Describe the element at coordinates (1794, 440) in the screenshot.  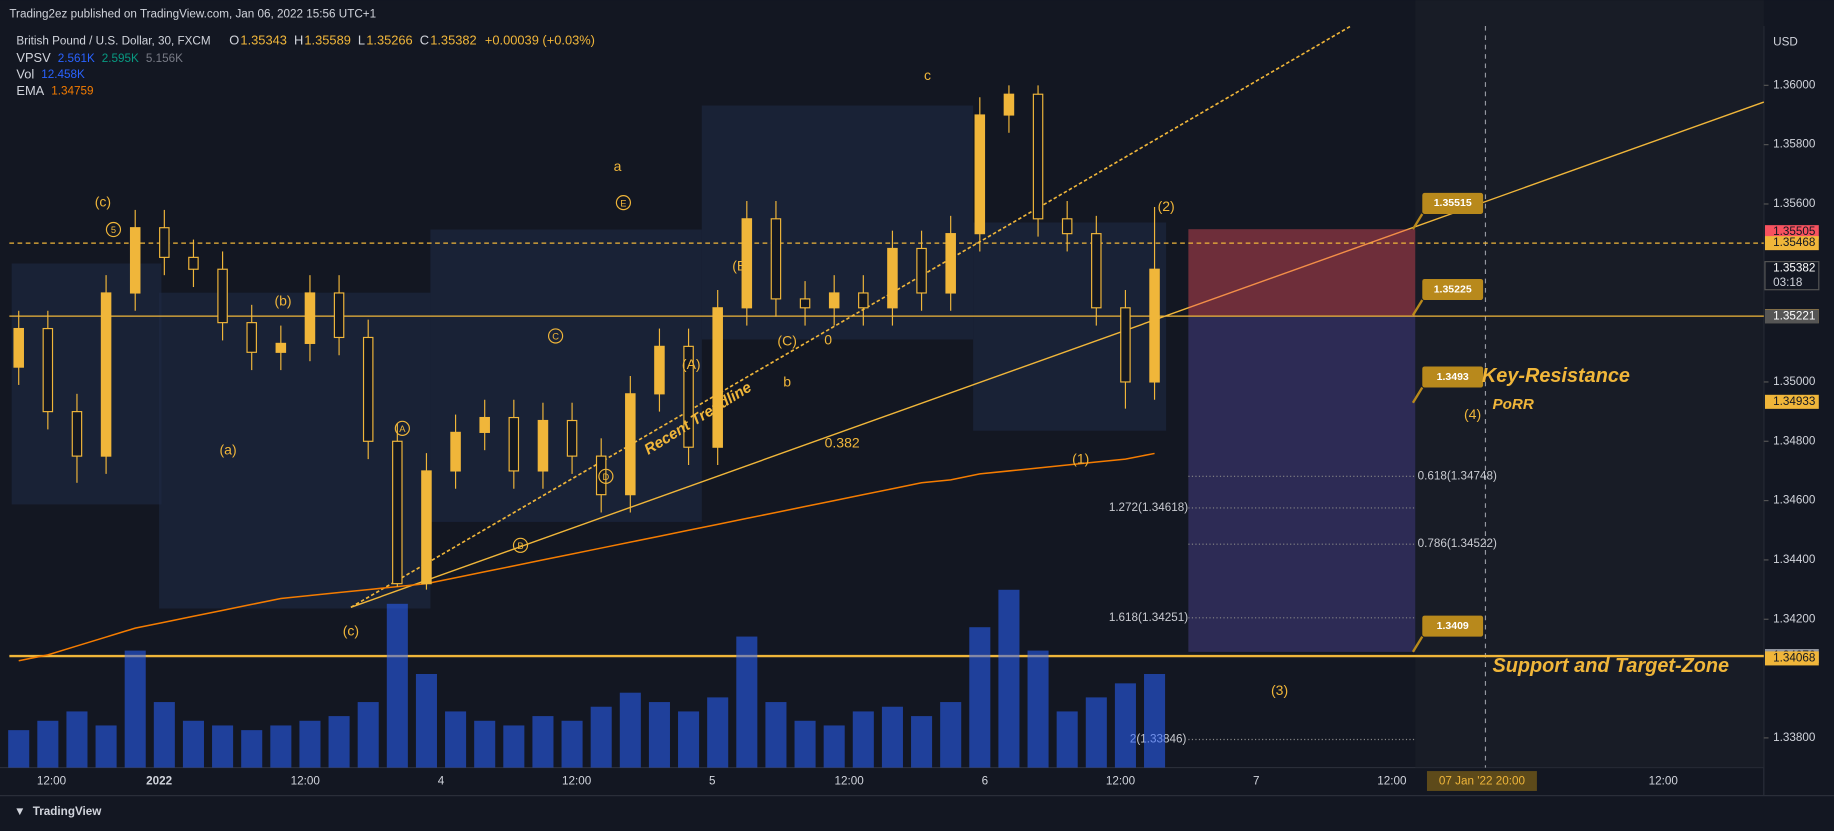
I see `y-tick-label: 1.34800` at that location.